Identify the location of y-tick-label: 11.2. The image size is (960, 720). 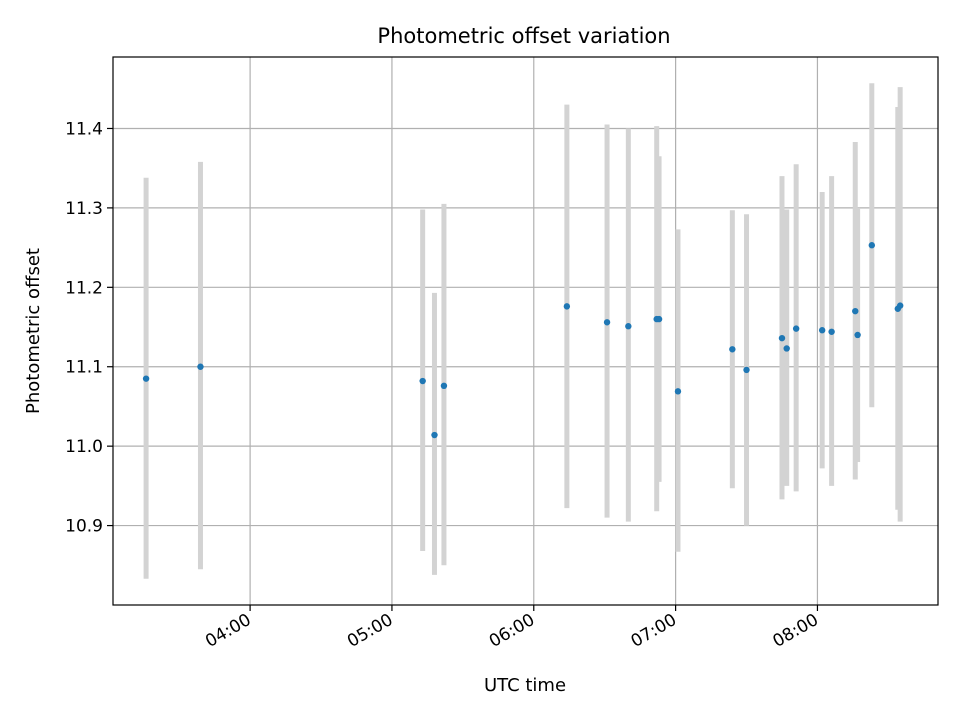
(84, 288).